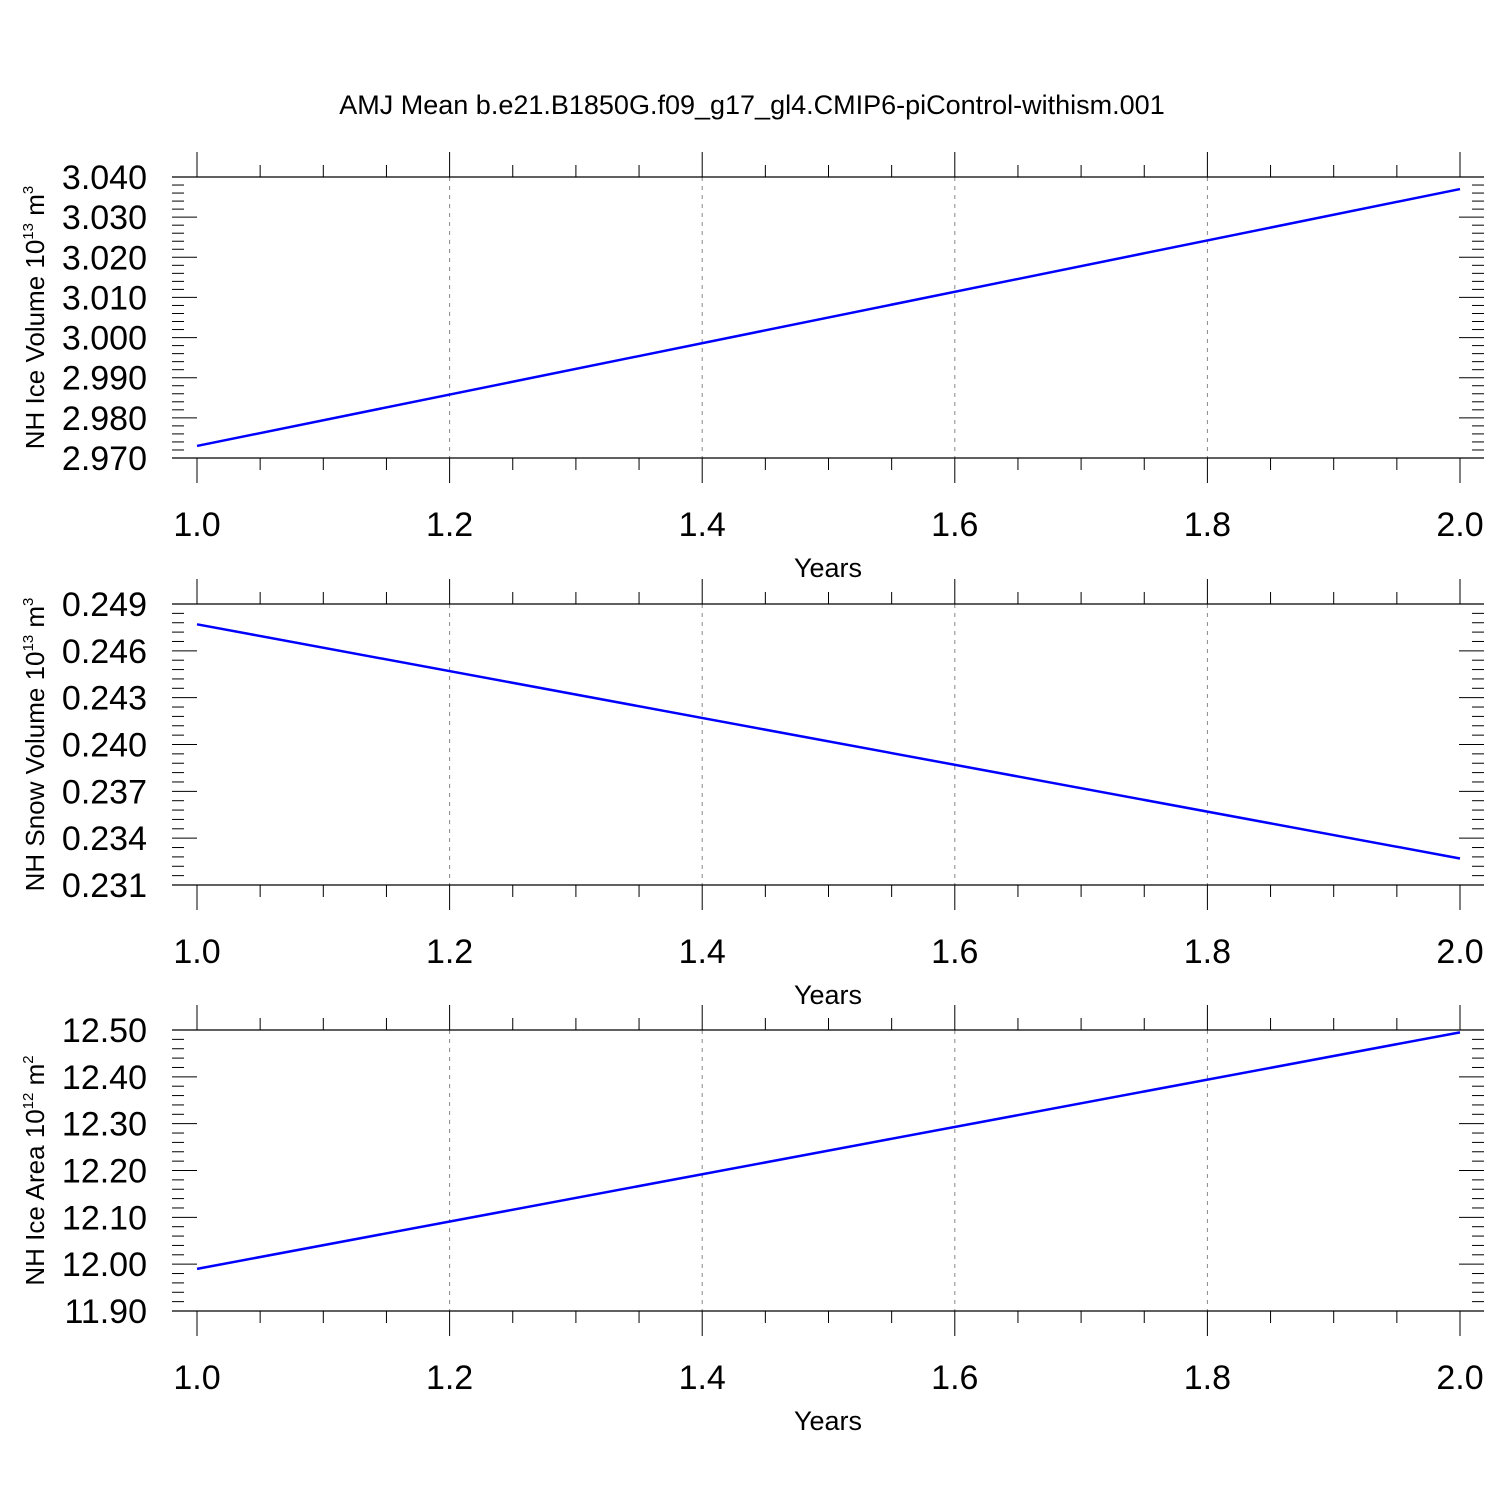 The image size is (1500, 1500). I want to click on y-tick-label: 2.990, so click(104, 379).